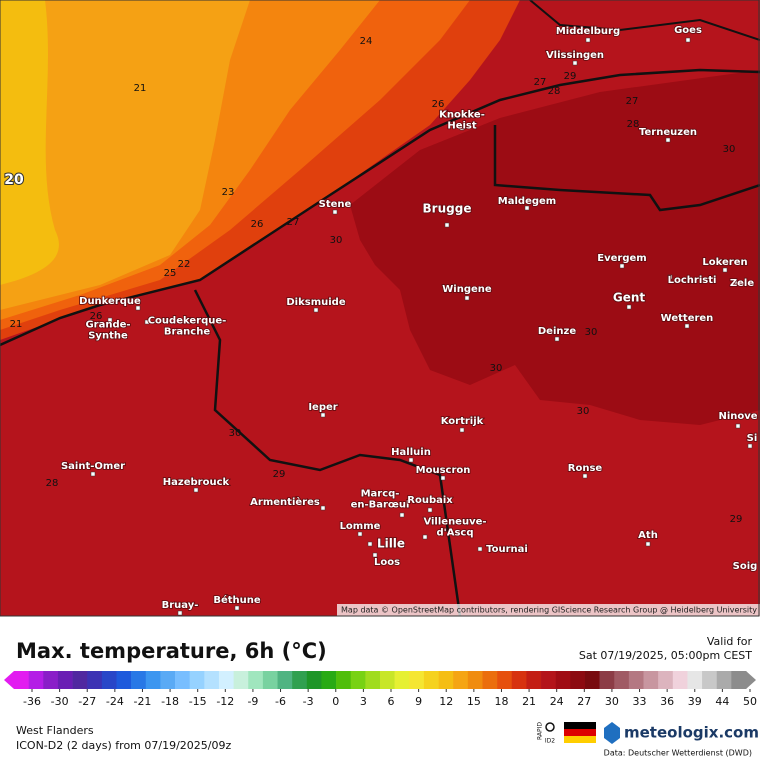  Describe the element at coordinates (285, 502) in the screenshot. I see `place-label: Armentières` at that location.